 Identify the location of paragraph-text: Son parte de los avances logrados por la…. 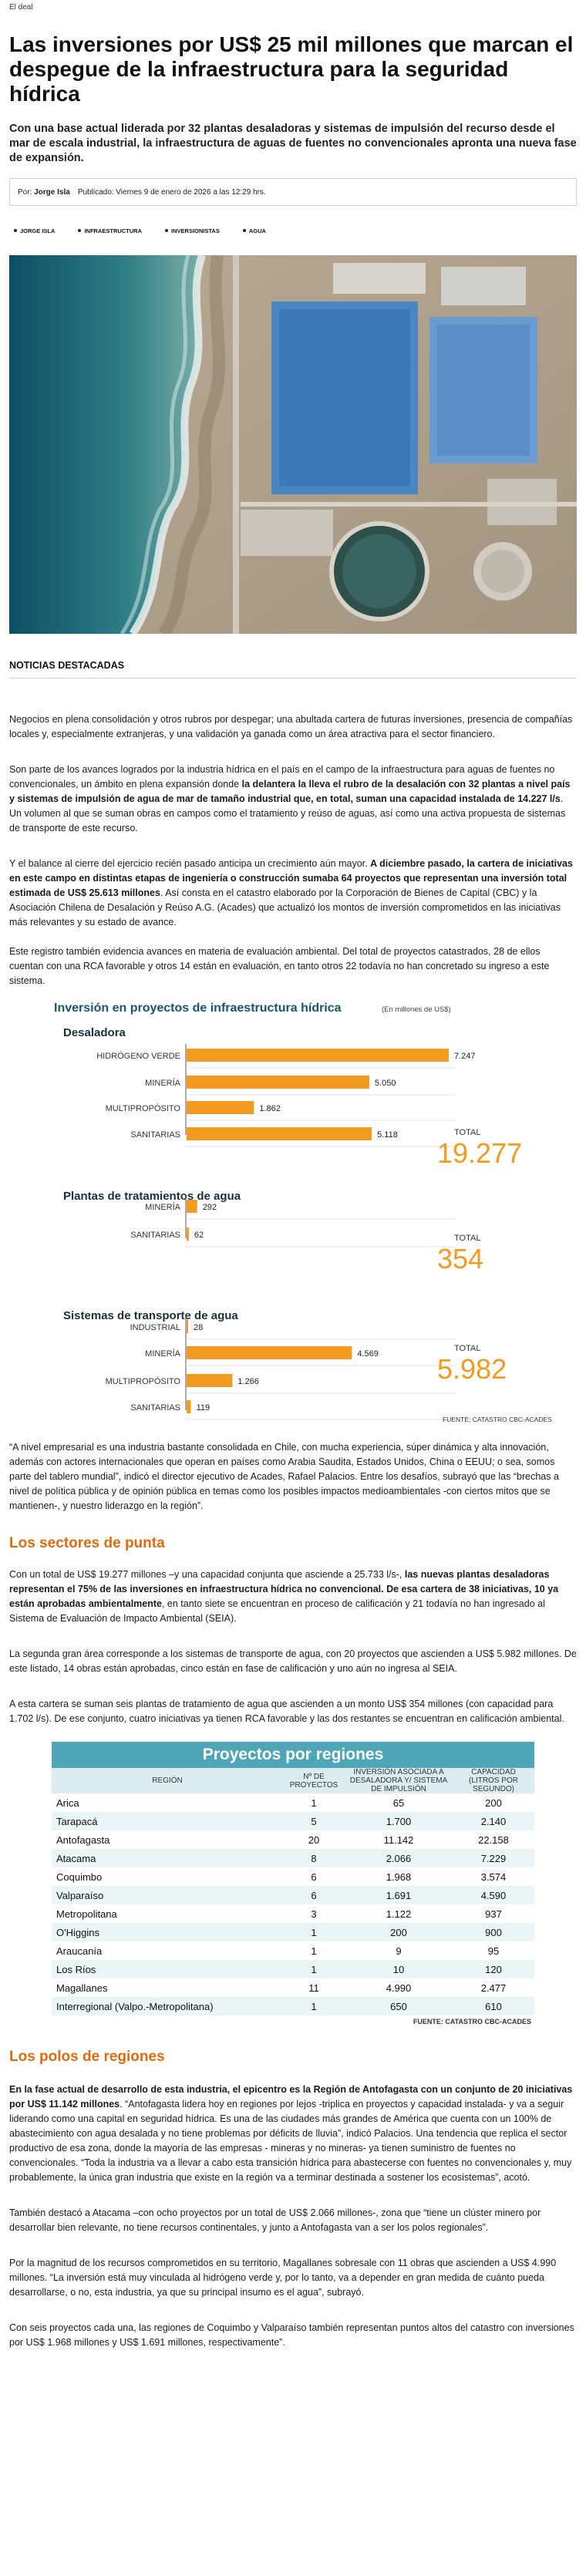
(282, 777).